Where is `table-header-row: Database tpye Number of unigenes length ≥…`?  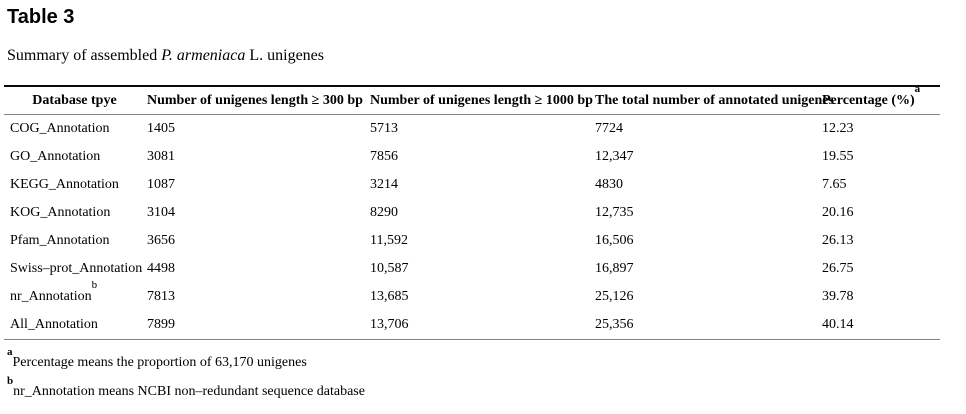
table-header-row: Database tpye Number of unigenes length ≥… is located at coordinates (472, 99).